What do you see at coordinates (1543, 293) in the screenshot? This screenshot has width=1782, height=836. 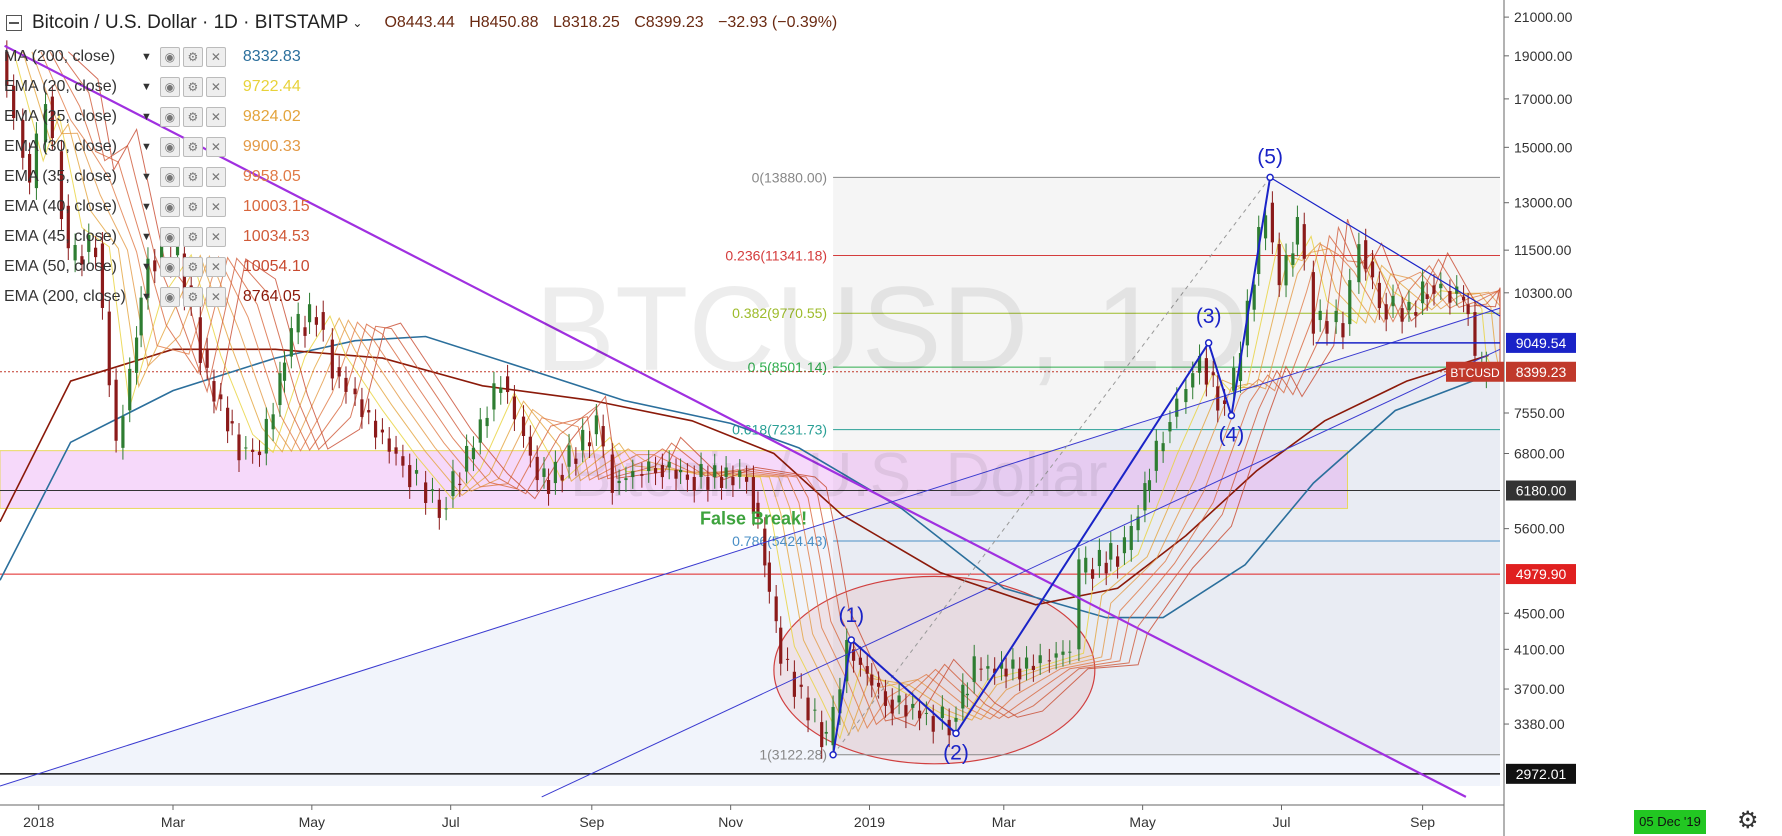 I see `price-tick-label: 10300.00` at bounding box center [1543, 293].